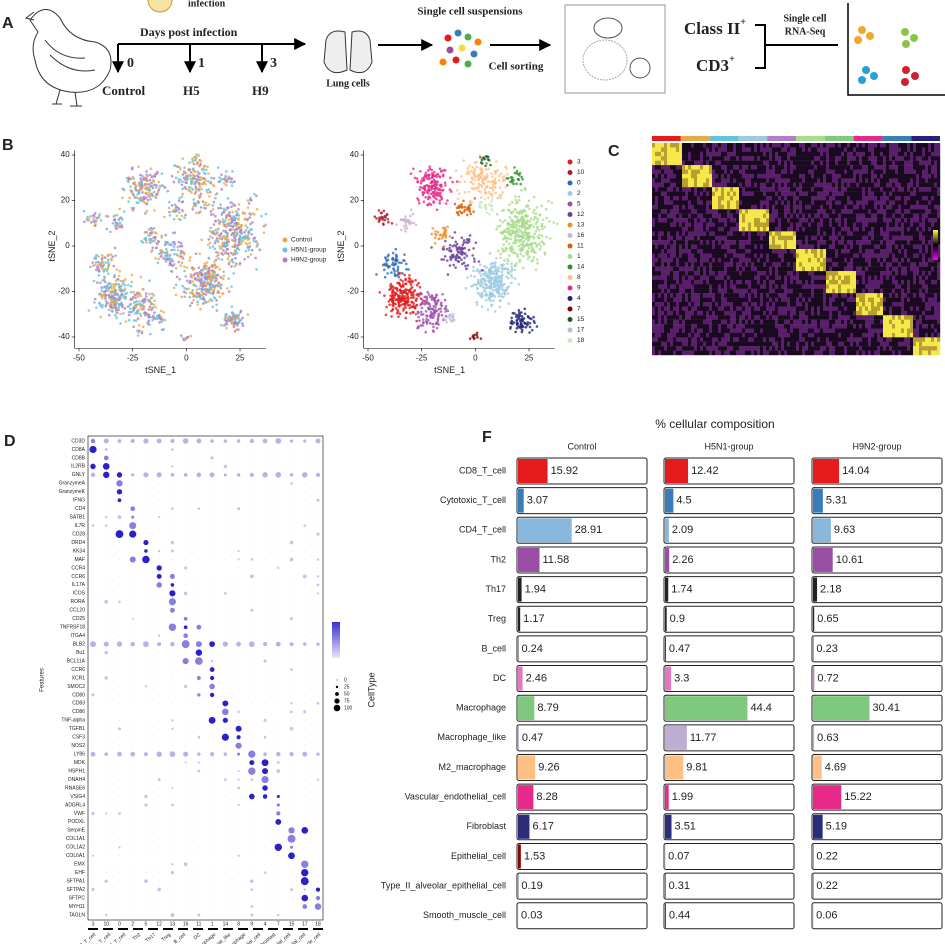 The width and height of the screenshot is (945, 944). Describe the element at coordinates (189, 32) in the screenshot. I see `text: Days post infection` at that location.